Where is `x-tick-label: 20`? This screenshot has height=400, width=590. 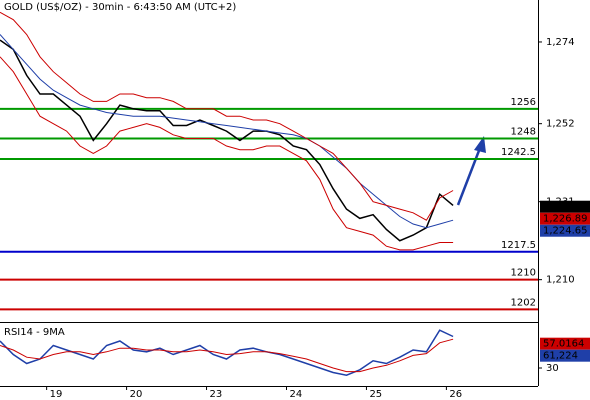 x-tick-label: 20 is located at coordinates (136, 394).